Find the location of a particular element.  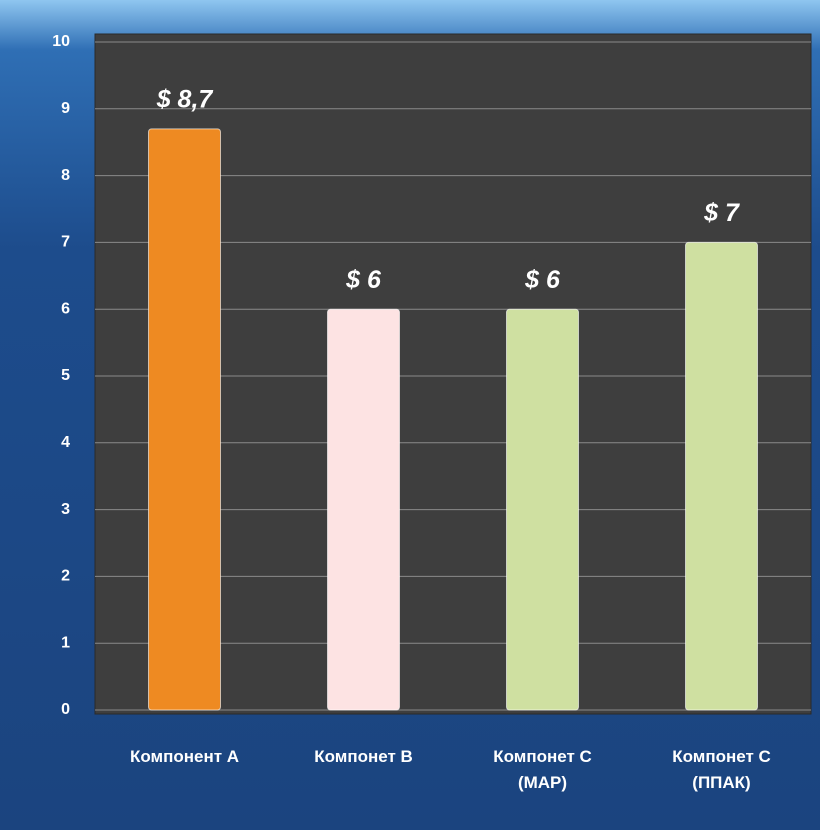

y-tick-label: 2 is located at coordinates (65, 576).